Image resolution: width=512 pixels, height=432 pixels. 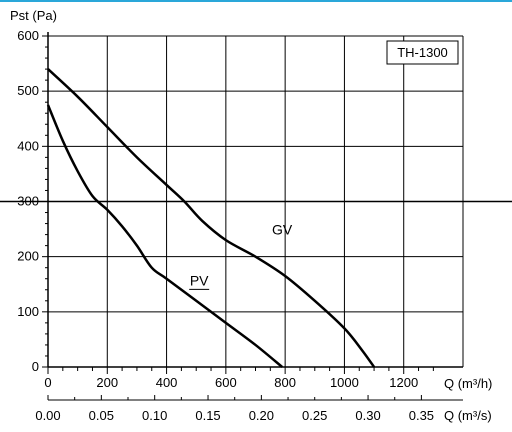 I want to click on x-tick-label: 0, so click(x=47, y=382).